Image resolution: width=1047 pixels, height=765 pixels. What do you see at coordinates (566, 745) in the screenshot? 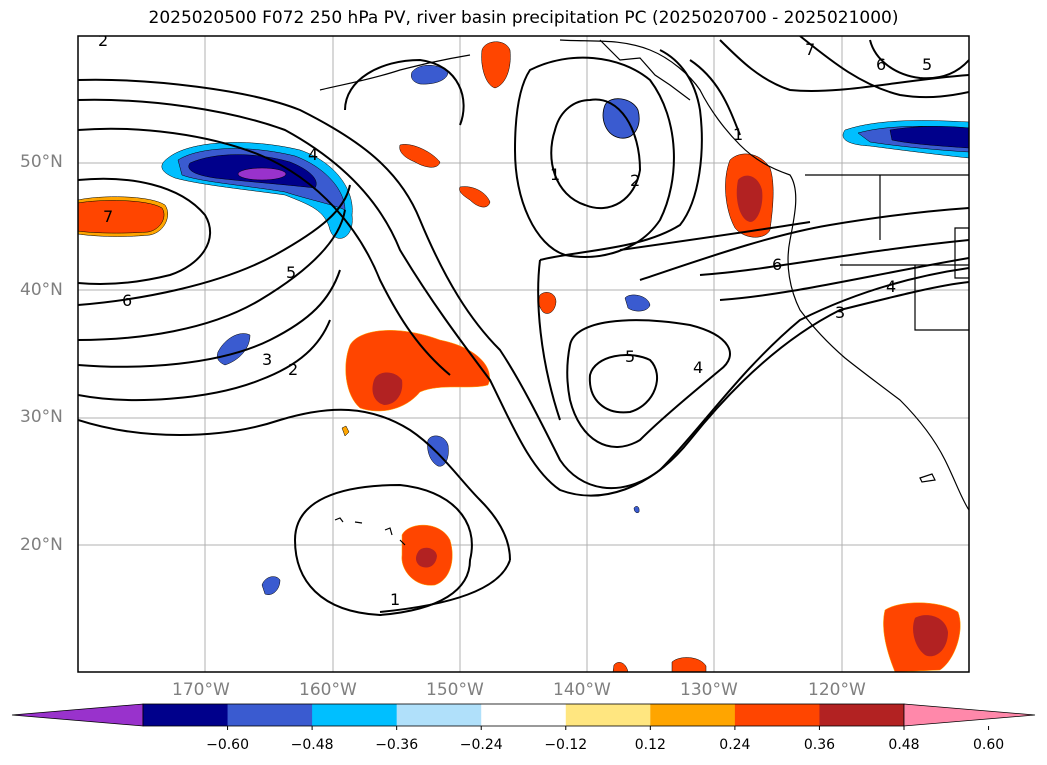
I see `colorbar-tick-label: −0.12` at bounding box center [566, 745].